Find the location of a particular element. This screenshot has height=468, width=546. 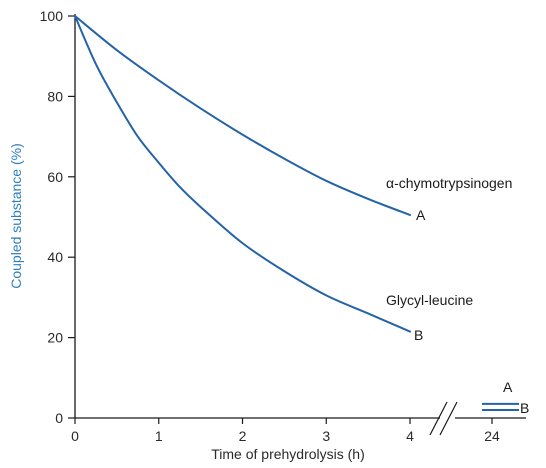

x-tick-label: 1 is located at coordinates (159, 436).